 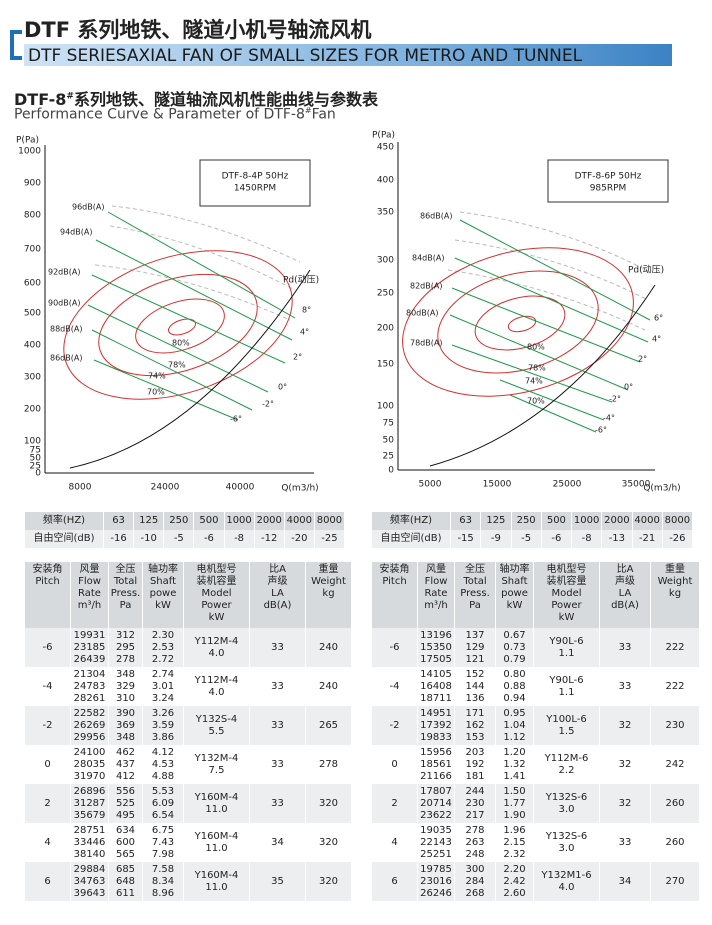 What do you see at coordinates (536, 401) in the screenshot?
I see `efficiency-label: 70%` at bounding box center [536, 401].